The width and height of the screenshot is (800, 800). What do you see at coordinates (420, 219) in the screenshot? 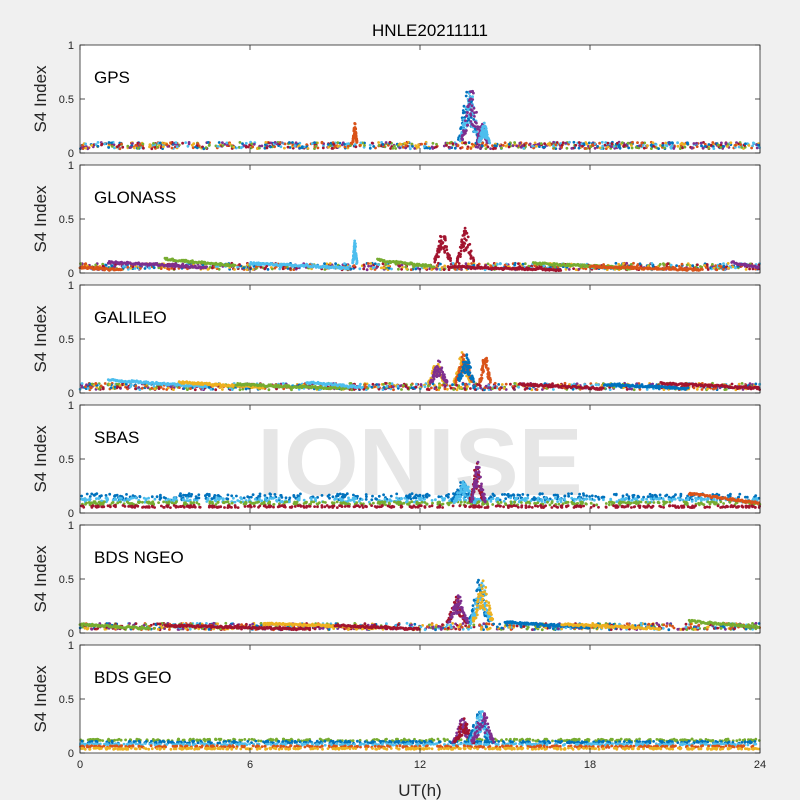
I see `plot-area` at bounding box center [420, 219].